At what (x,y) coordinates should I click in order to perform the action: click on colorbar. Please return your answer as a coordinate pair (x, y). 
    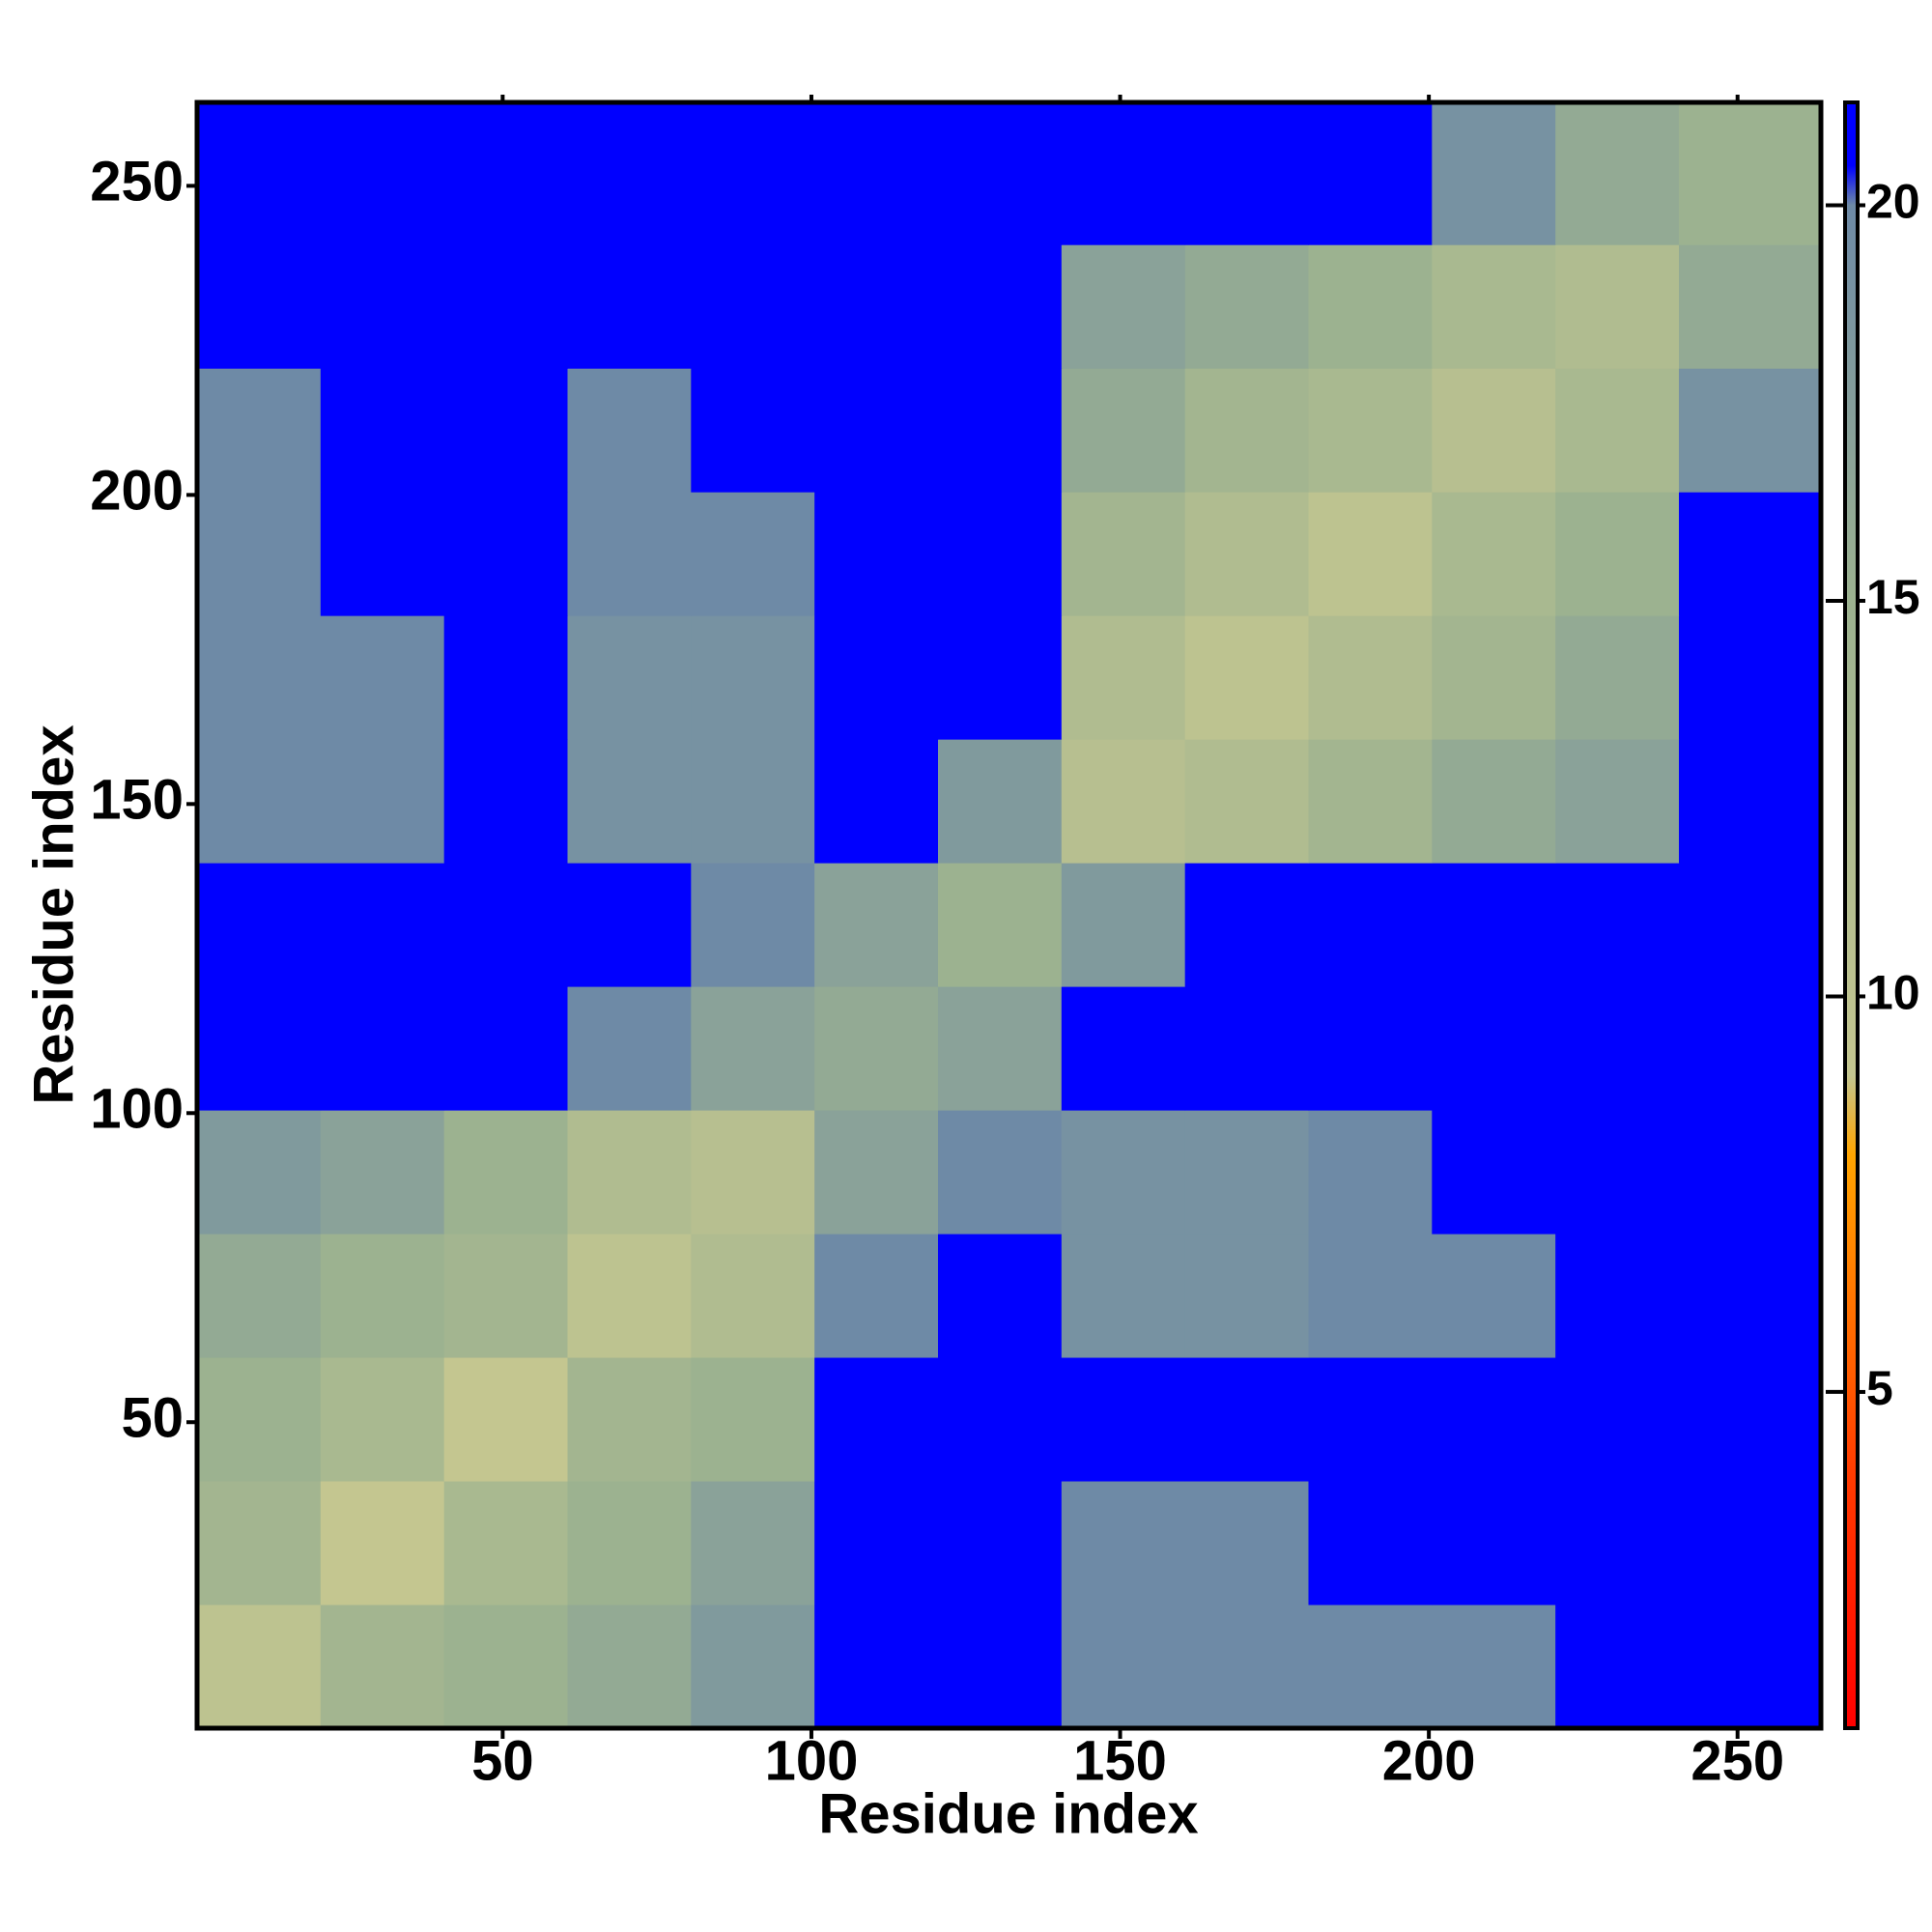
    Looking at the image, I should click on (1851, 915).